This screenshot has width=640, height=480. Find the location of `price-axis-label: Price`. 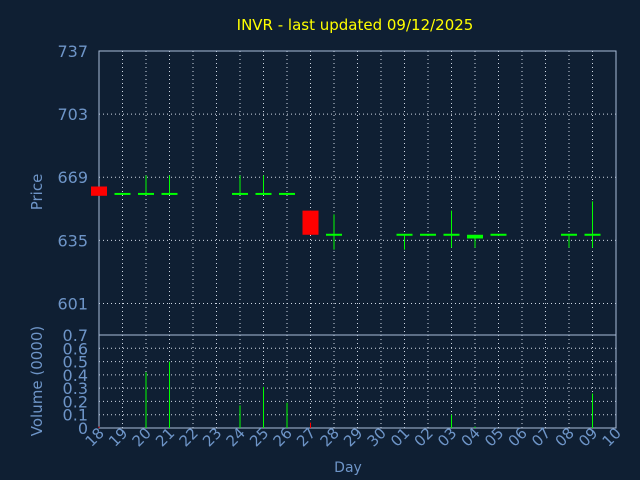

price-axis-label: Price is located at coordinates (37, 192).